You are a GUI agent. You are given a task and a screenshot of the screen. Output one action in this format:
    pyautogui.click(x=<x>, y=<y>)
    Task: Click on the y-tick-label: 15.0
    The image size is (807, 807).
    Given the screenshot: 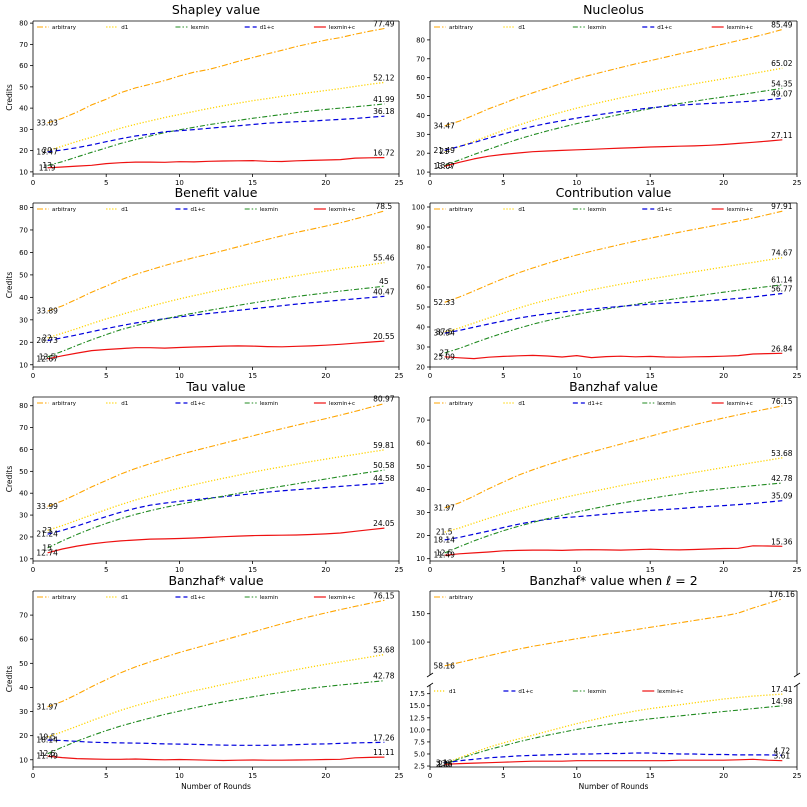 What is the action you would take?
    pyautogui.click(x=417, y=706)
    